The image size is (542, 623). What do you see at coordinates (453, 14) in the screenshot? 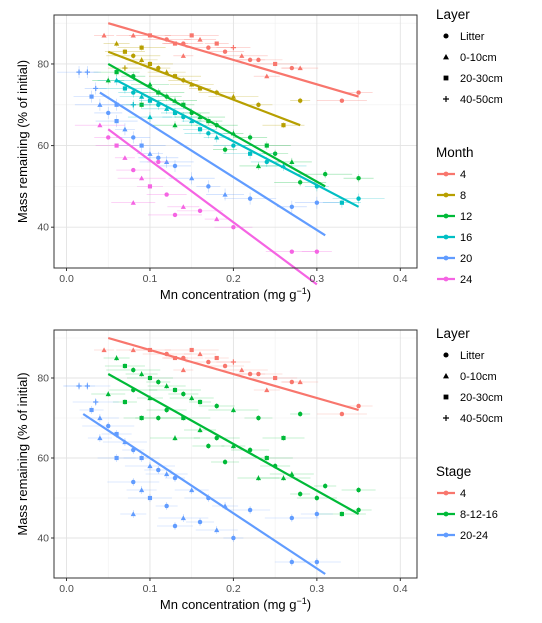
I see `legend-title-layer: Layer` at bounding box center [453, 14].